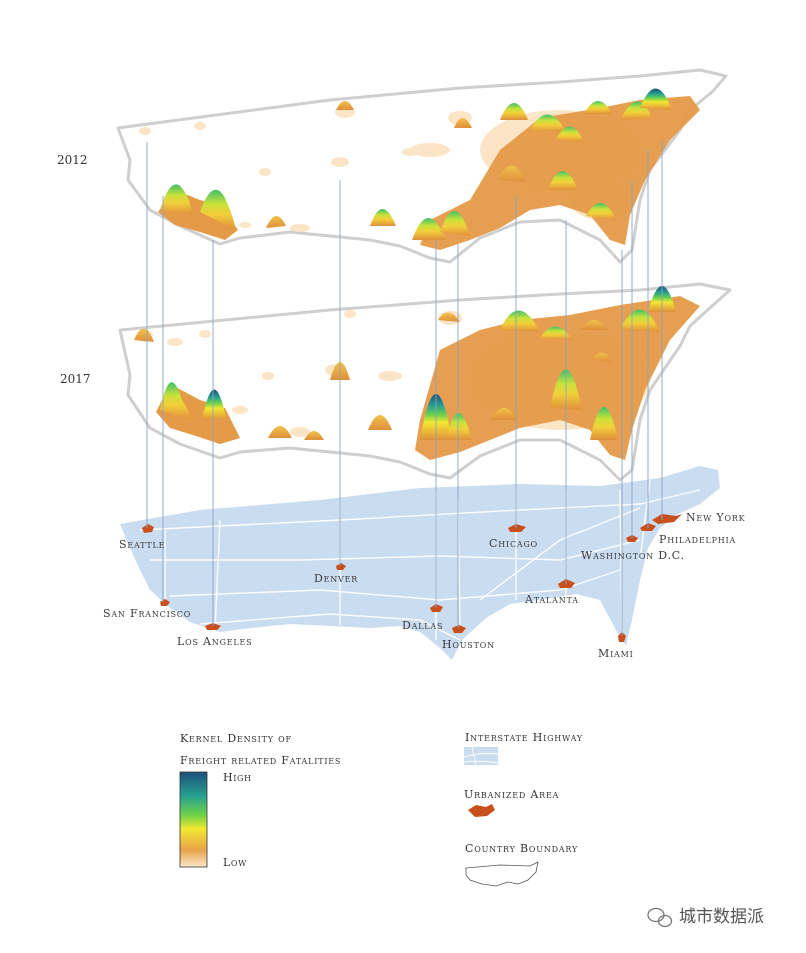 The height and width of the screenshot is (953, 806). Describe the element at coordinates (502, 874) in the screenshot. I see `legend-boundary-swatch` at that location.